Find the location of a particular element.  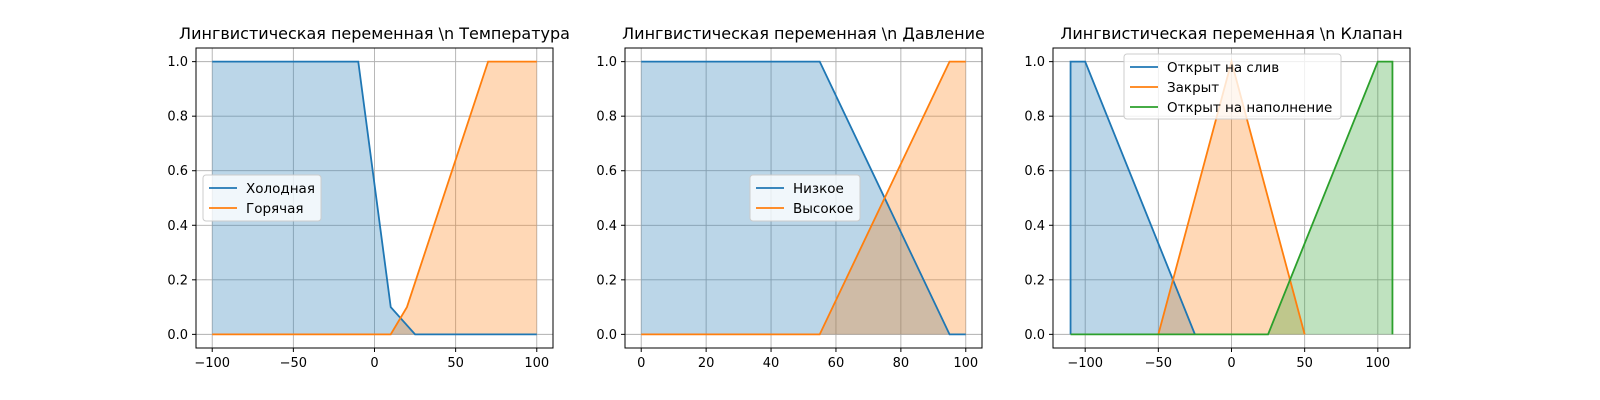

legend: Низкое Высокое is located at coordinates (805, 198).